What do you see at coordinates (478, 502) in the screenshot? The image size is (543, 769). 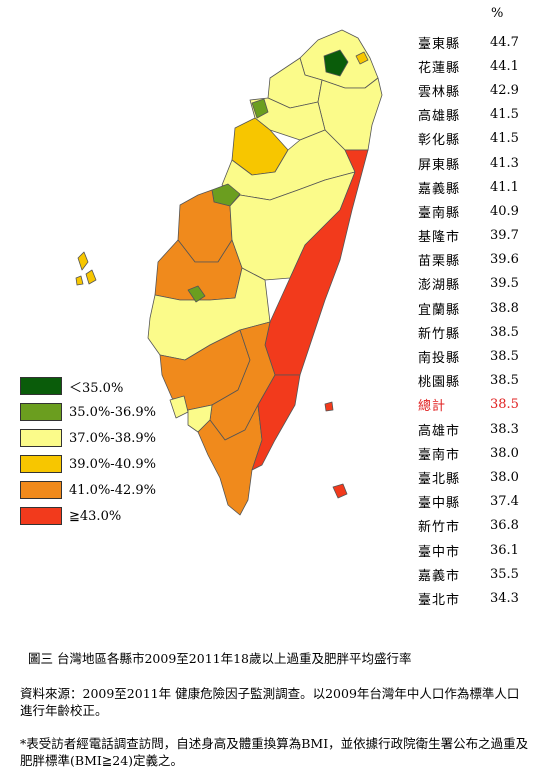 I see `ranking-row: 臺中縣 37.4` at bounding box center [478, 502].